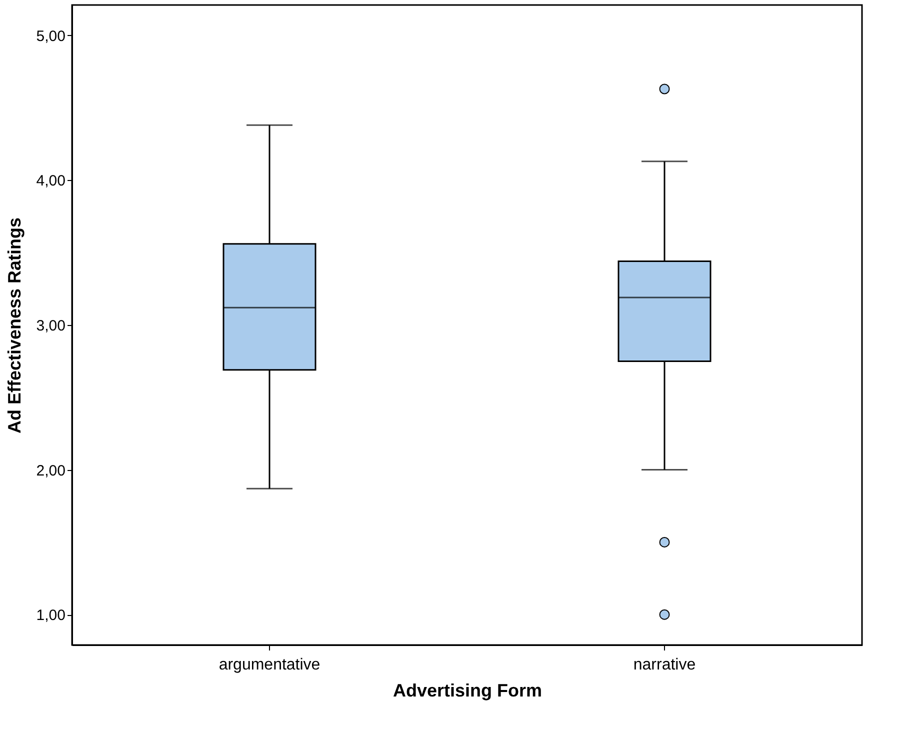 The height and width of the screenshot is (732, 904). What do you see at coordinates (269, 665) in the screenshot?
I see `x-tick-label: argumentative` at bounding box center [269, 665].